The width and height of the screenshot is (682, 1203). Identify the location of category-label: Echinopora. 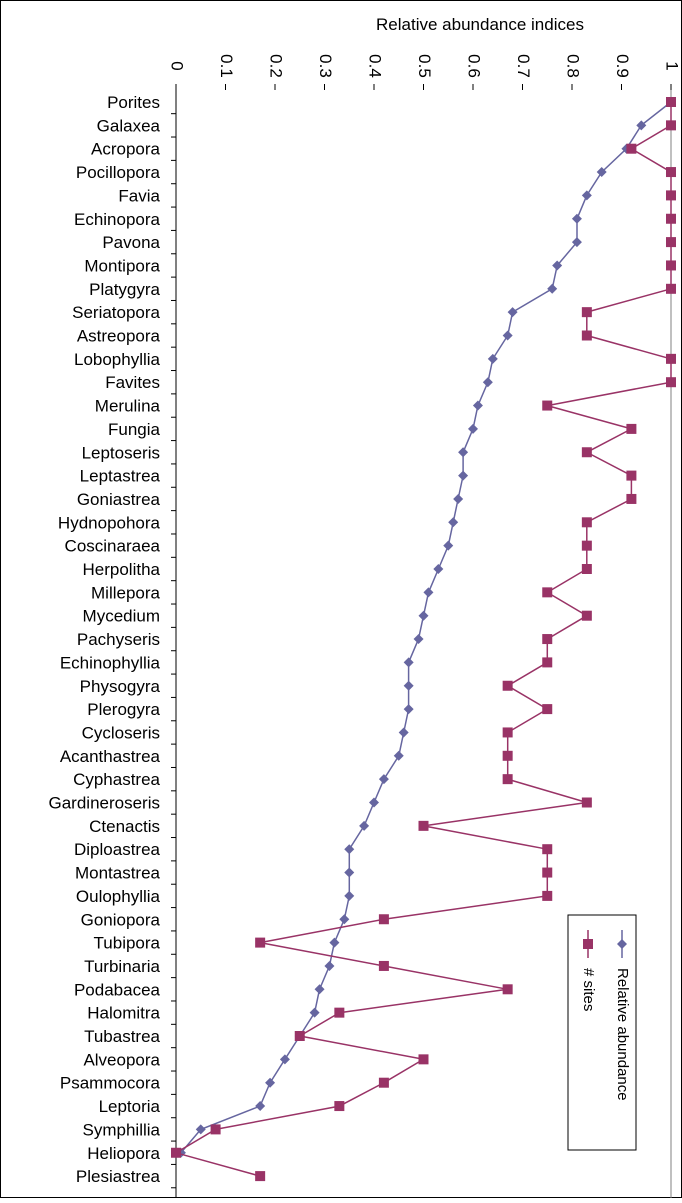
(117, 219).